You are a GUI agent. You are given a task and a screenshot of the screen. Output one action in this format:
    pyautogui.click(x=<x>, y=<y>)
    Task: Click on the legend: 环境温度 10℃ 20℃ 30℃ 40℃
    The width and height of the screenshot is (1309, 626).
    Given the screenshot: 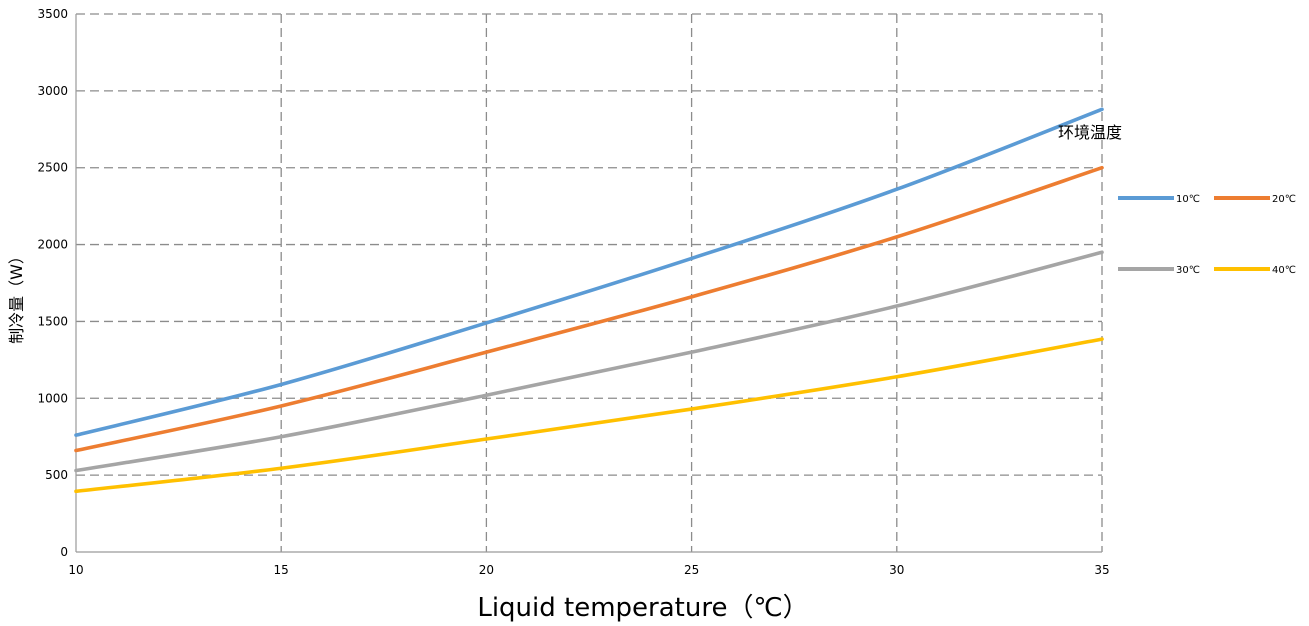 What is the action you would take?
    pyautogui.click(x=1177, y=199)
    